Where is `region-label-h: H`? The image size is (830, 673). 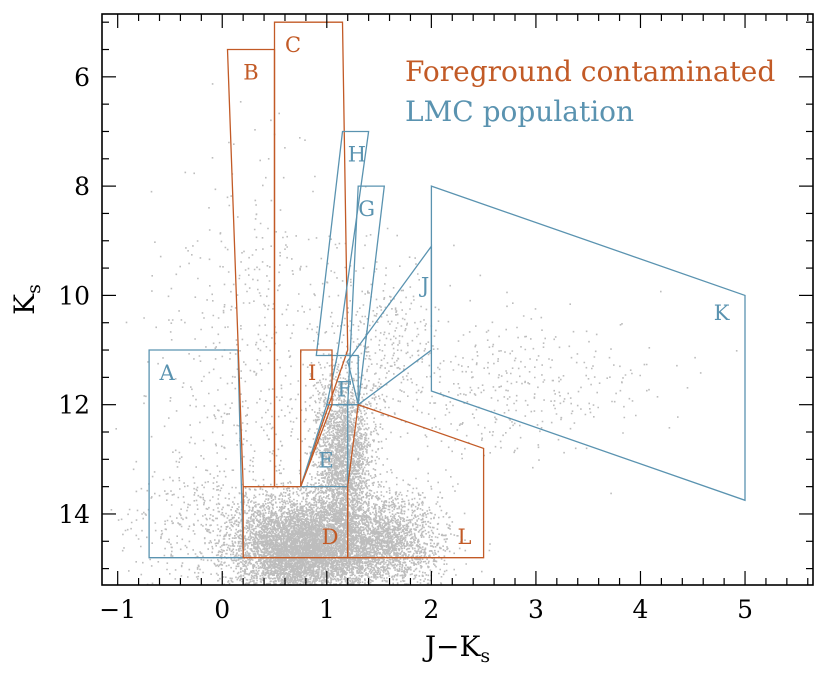
region-label-h: H is located at coordinates (357, 154).